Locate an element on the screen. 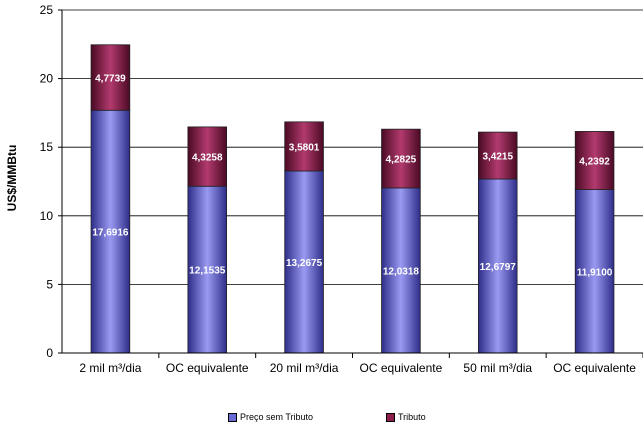 The width and height of the screenshot is (643, 431). legend-item-preco: Preço sem Tributo is located at coordinates (270, 417).